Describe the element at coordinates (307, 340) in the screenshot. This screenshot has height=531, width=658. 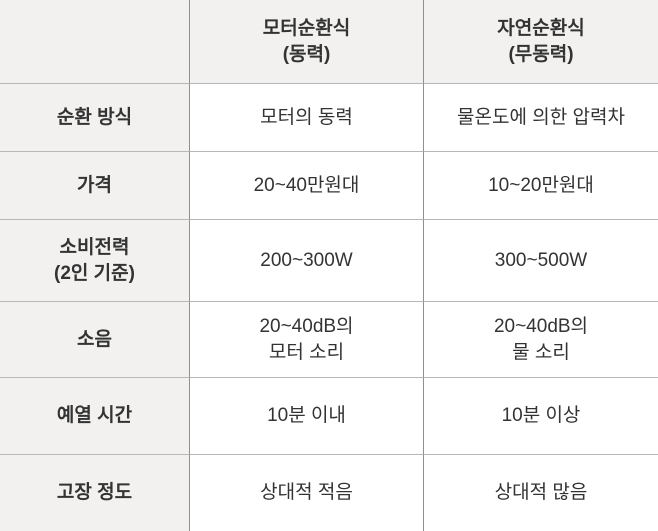
I see `data-cell-noise-motor: 20~40dB의 모터 소리` at that location.